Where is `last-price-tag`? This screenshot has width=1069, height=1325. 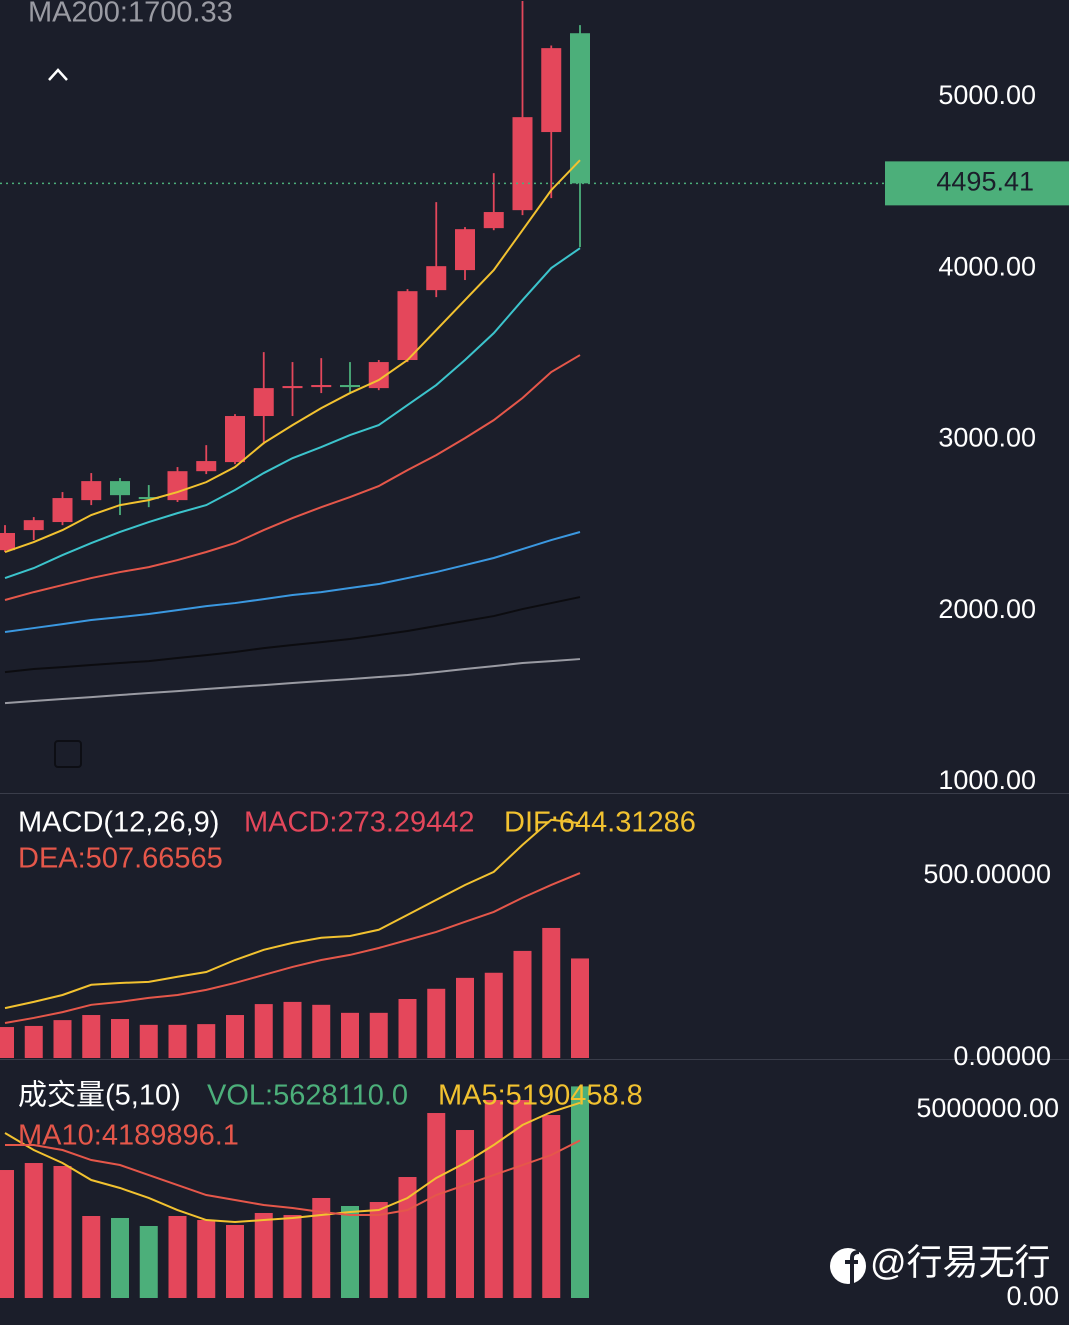
last-price-tag is located at coordinates (977, 183).